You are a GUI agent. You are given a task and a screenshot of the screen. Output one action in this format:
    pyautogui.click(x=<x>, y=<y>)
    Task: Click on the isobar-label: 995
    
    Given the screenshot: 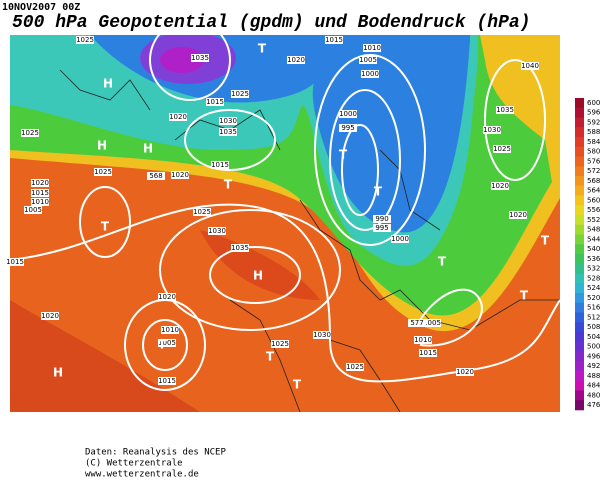 What is the action you would take?
    pyautogui.click(x=347, y=128)
    